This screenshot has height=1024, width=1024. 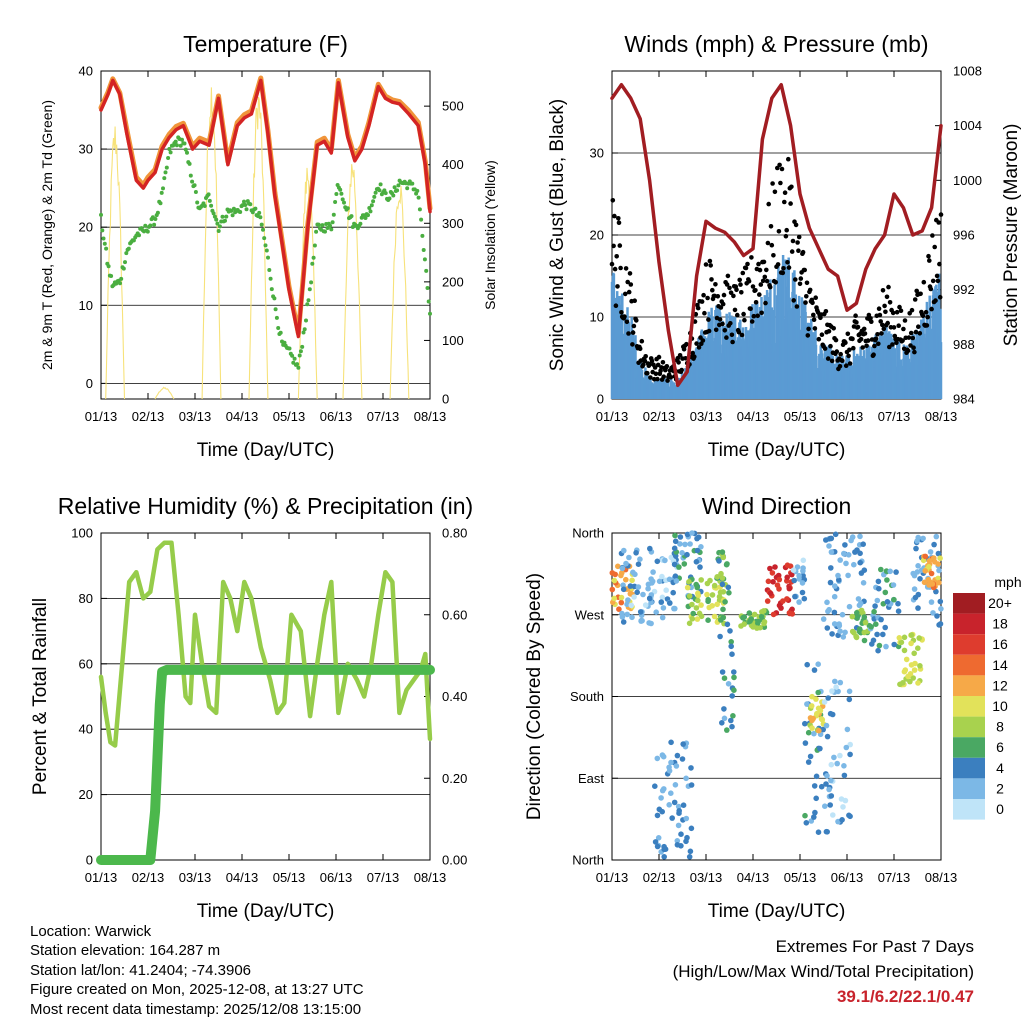 I want to click on rh_precip-y2tick-label: 0.00, so click(x=454, y=860).